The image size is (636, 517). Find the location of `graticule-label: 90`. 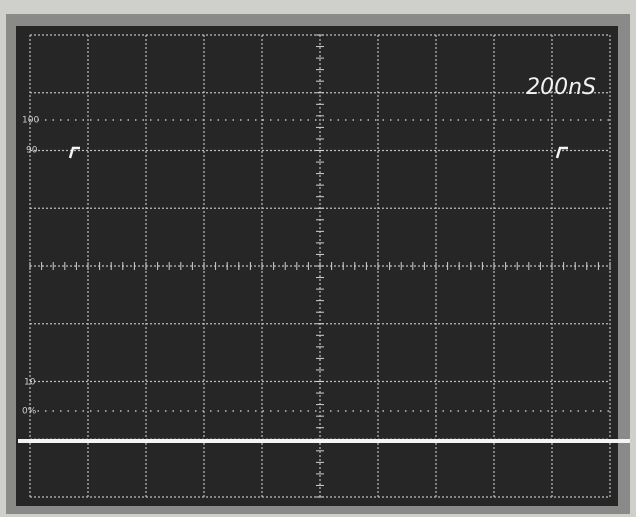

graticule-label: 90 is located at coordinates (32, 151).